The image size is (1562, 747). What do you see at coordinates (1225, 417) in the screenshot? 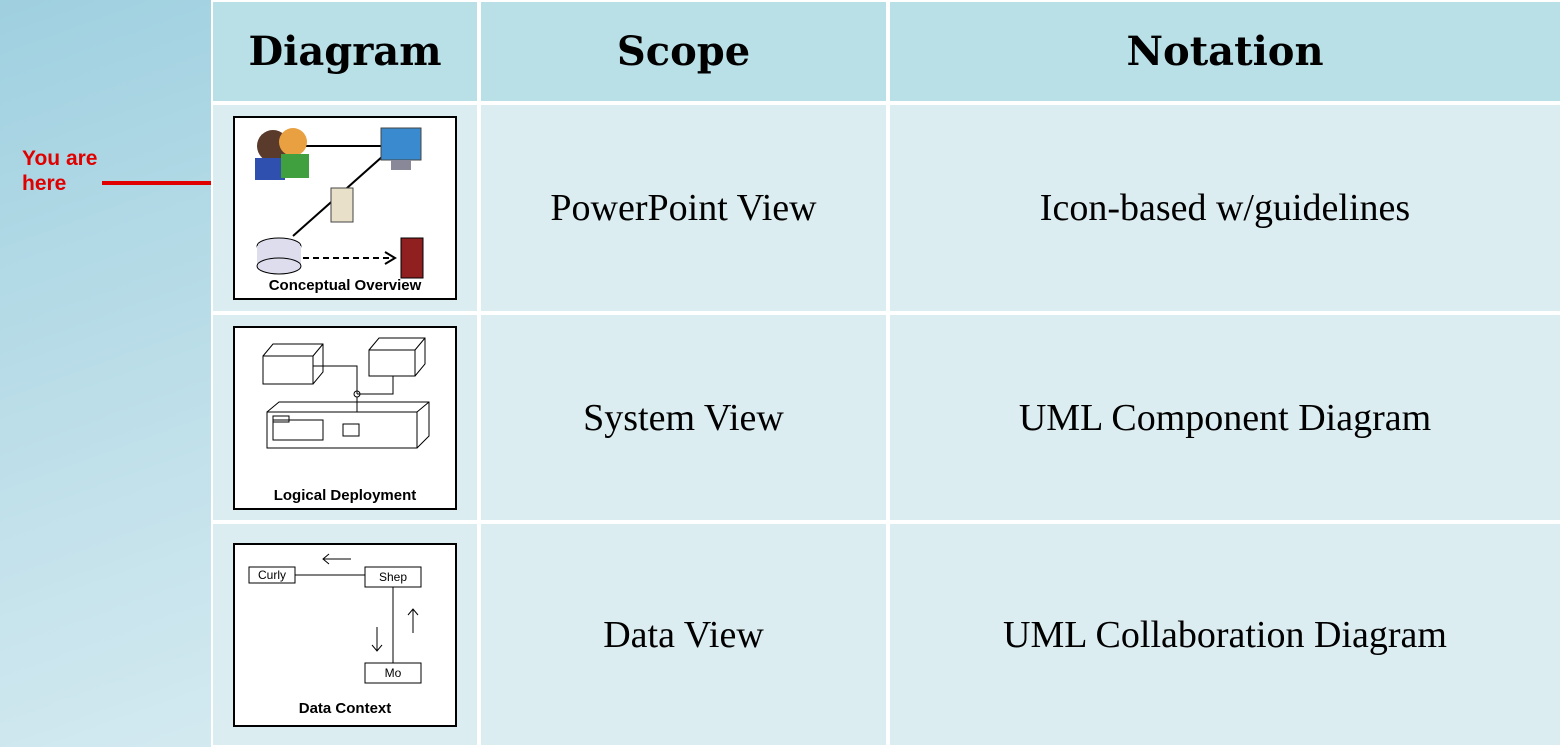
I see `notation-cell: UML Component Diagram` at bounding box center [1225, 417].